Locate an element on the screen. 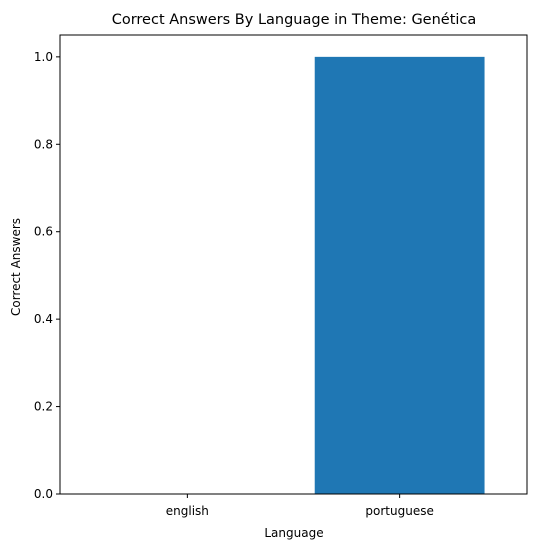 The width and height of the screenshot is (536, 548). y-tick-label: 0.0 is located at coordinates (43, 494).